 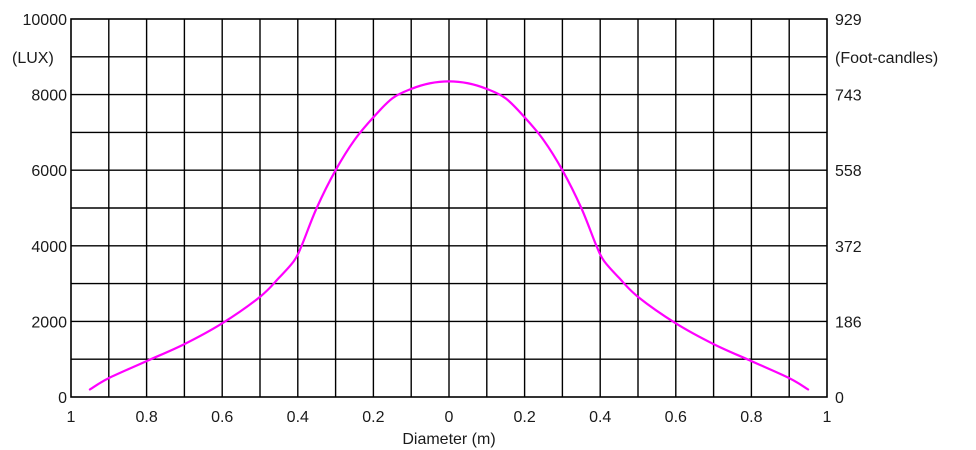 I want to click on y-left-tick-label: 10000, so click(x=45, y=20).